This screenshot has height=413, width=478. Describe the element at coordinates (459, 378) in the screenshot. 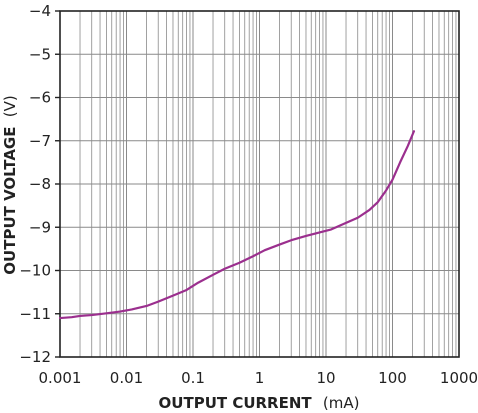

I see `x-tick-label: 1000` at that location.